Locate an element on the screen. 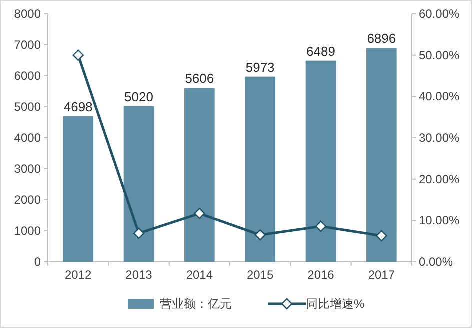 The width and height of the screenshot is (472, 328). y2-tick-label: 60.00% is located at coordinates (439, 14).